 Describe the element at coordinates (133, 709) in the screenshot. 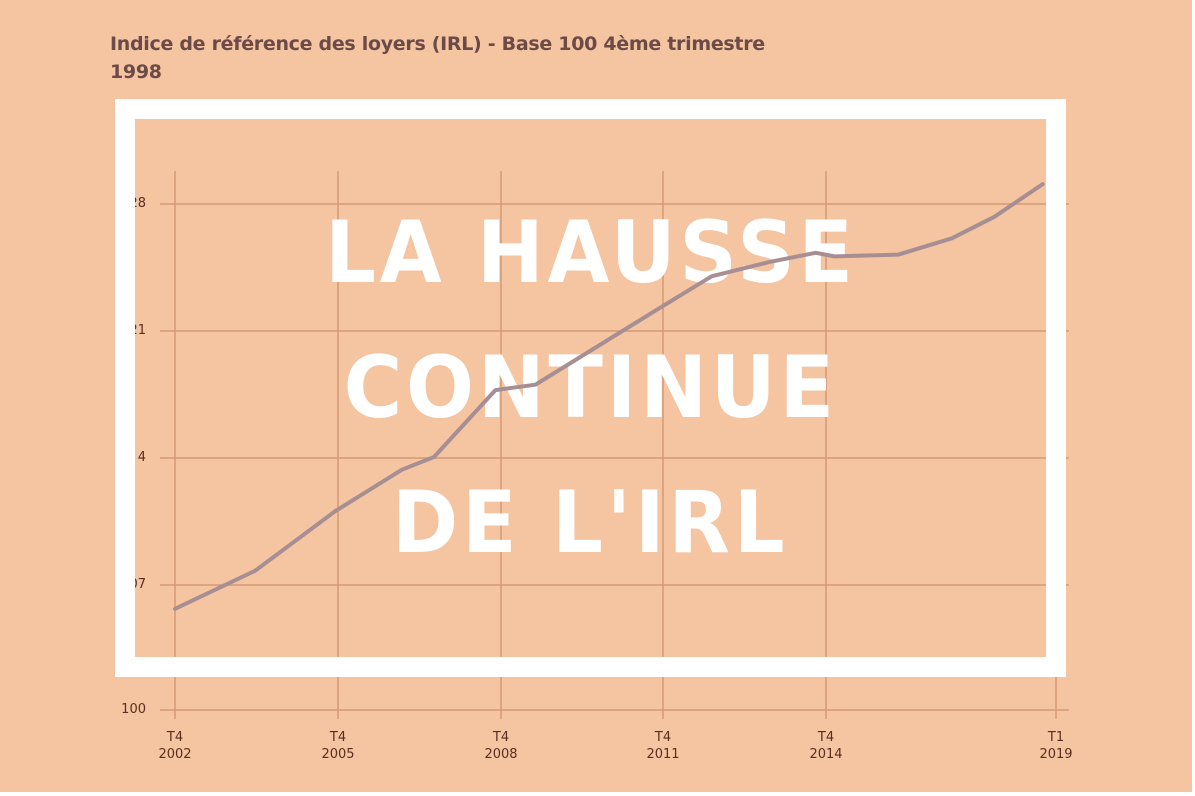

I see `y-tick-label-100: 100` at that location.